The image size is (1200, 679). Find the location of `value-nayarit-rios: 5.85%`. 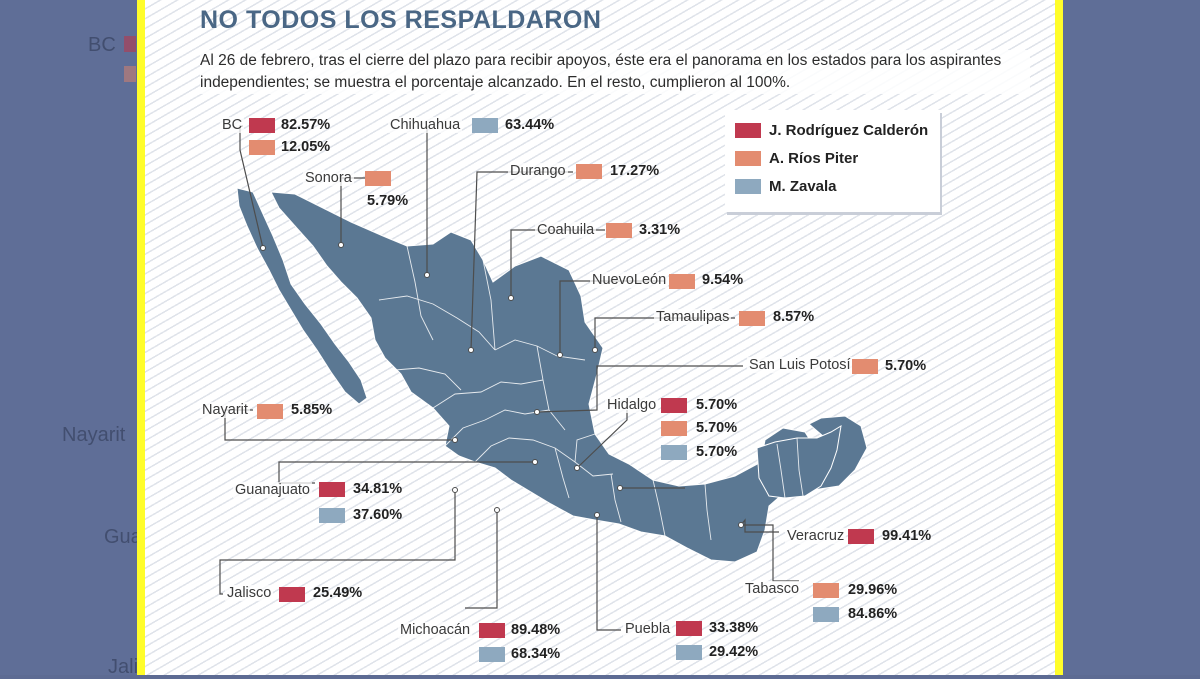

value-nayarit-rios: 5.85% is located at coordinates (312, 410).